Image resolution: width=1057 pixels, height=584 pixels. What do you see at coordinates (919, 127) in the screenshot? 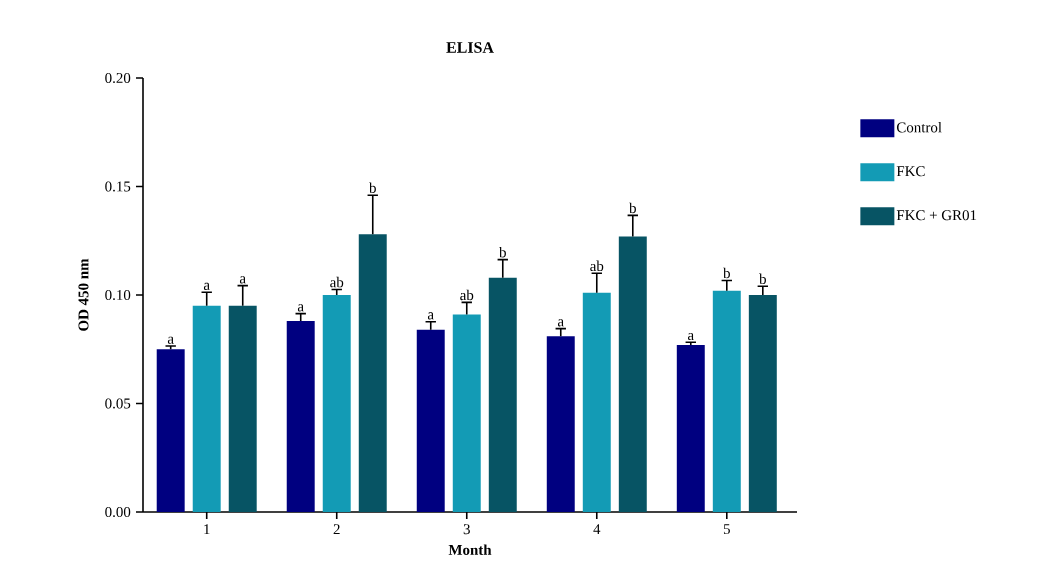
I see `legend-label: Control` at bounding box center [919, 127].